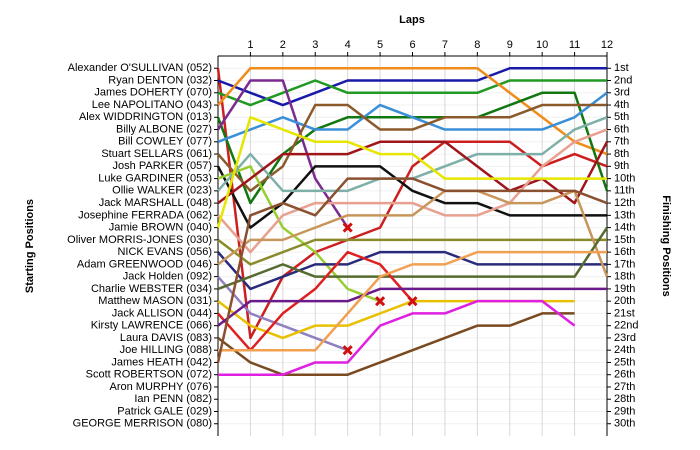  What do you see at coordinates (315, 45) in the screenshot?
I see `x-tick-label: 3` at bounding box center [315, 45].